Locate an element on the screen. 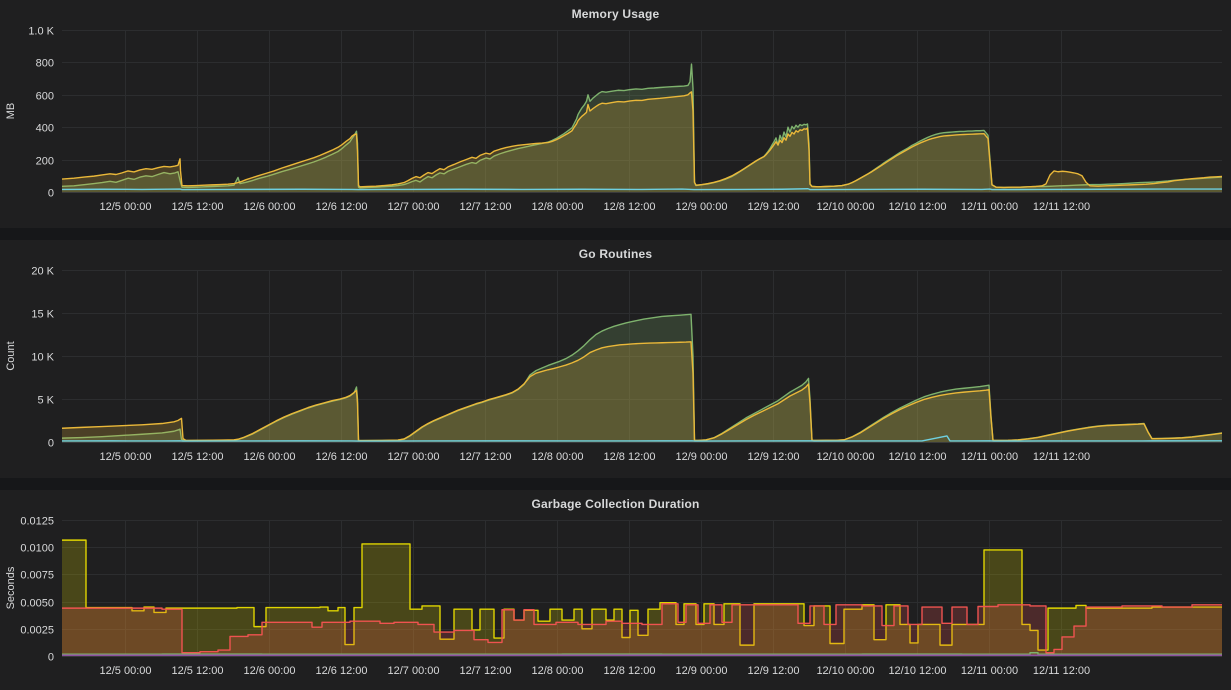 Image resolution: width=1231 pixels, height=690 pixels. y-axis-tick-label: 15 K is located at coordinates (42, 315).